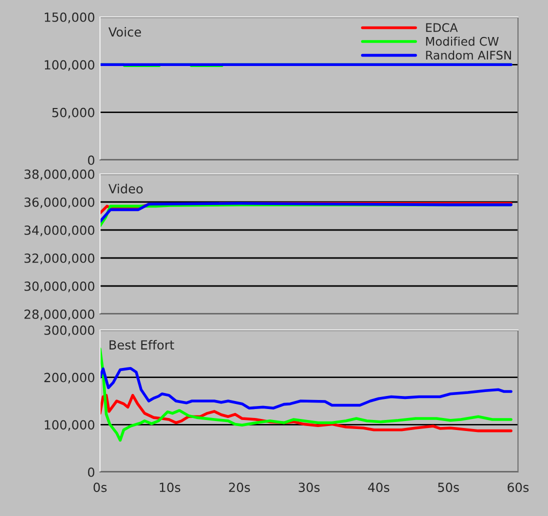 The image size is (548, 516). What do you see at coordinates (59, 230) in the screenshot?
I see `y-tick-label: 34,000,000` at bounding box center [59, 230].